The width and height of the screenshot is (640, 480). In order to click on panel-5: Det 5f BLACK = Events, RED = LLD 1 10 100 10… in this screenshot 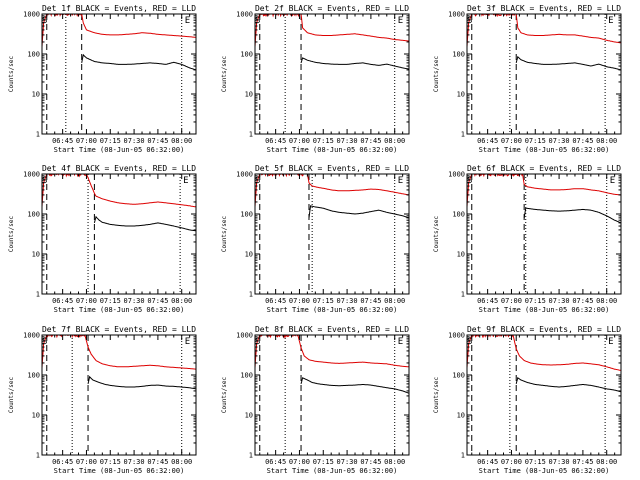, I will do `click(315, 239)`.